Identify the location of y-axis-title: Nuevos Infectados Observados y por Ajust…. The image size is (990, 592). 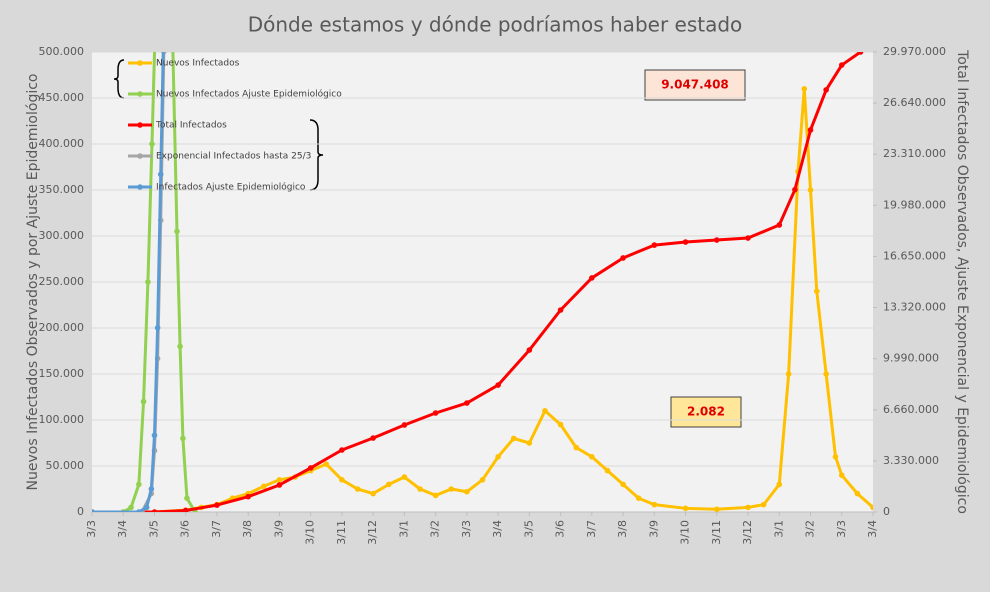
(33, 282).